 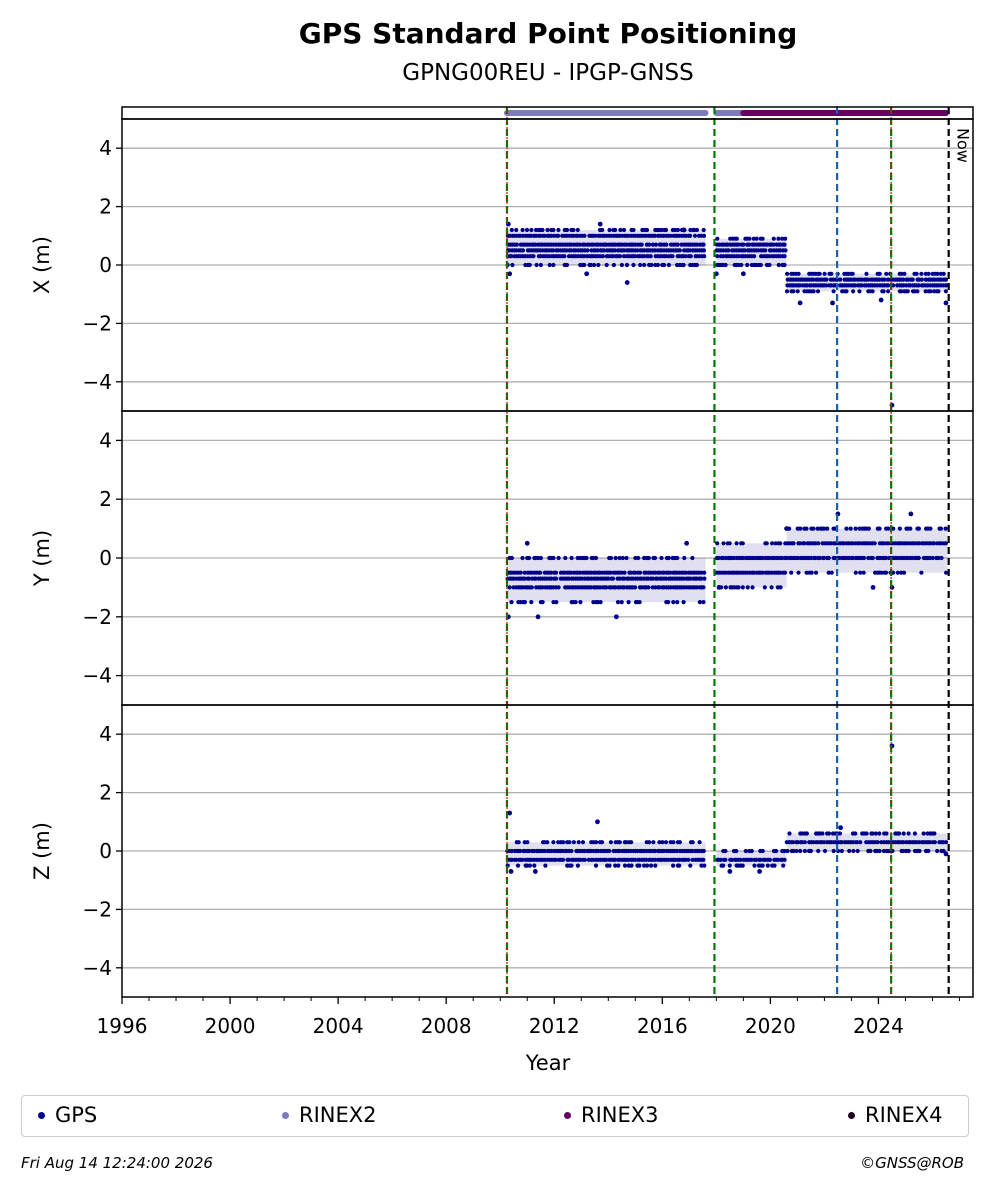 What do you see at coordinates (548, 33) in the screenshot?
I see `chart-title: GPS Standard Point Positioning` at bounding box center [548, 33].